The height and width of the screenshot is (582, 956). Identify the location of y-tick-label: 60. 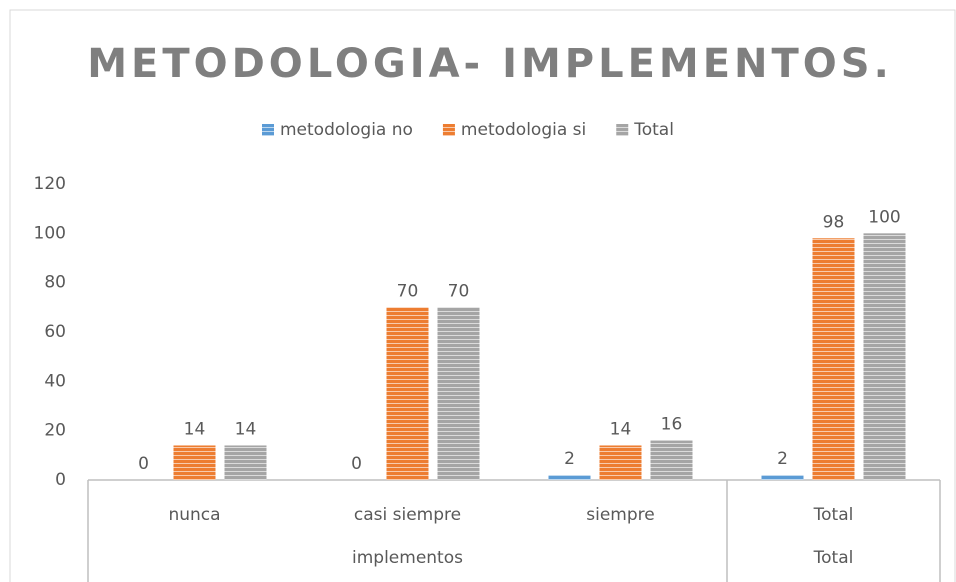
(55, 332).